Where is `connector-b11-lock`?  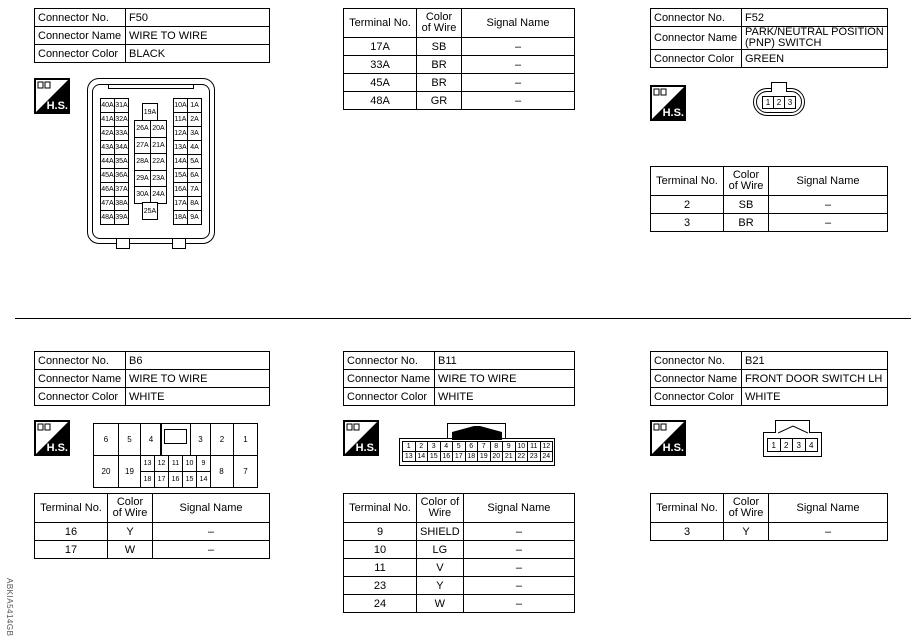
connector-b11-lock is located at coordinates (477, 433).